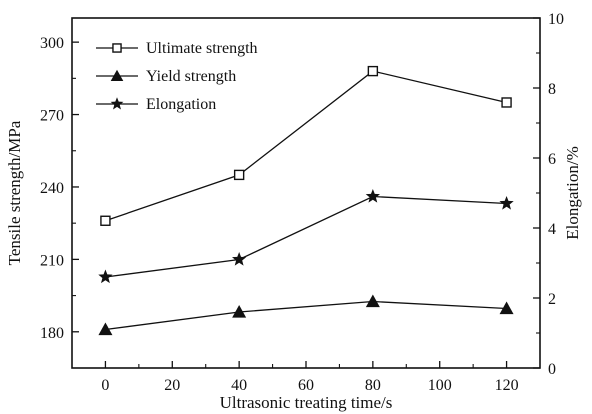  Describe the element at coordinates (14, 192) in the screenshot. I see `y-axis-title: Tensile strength/MPa` at that location.